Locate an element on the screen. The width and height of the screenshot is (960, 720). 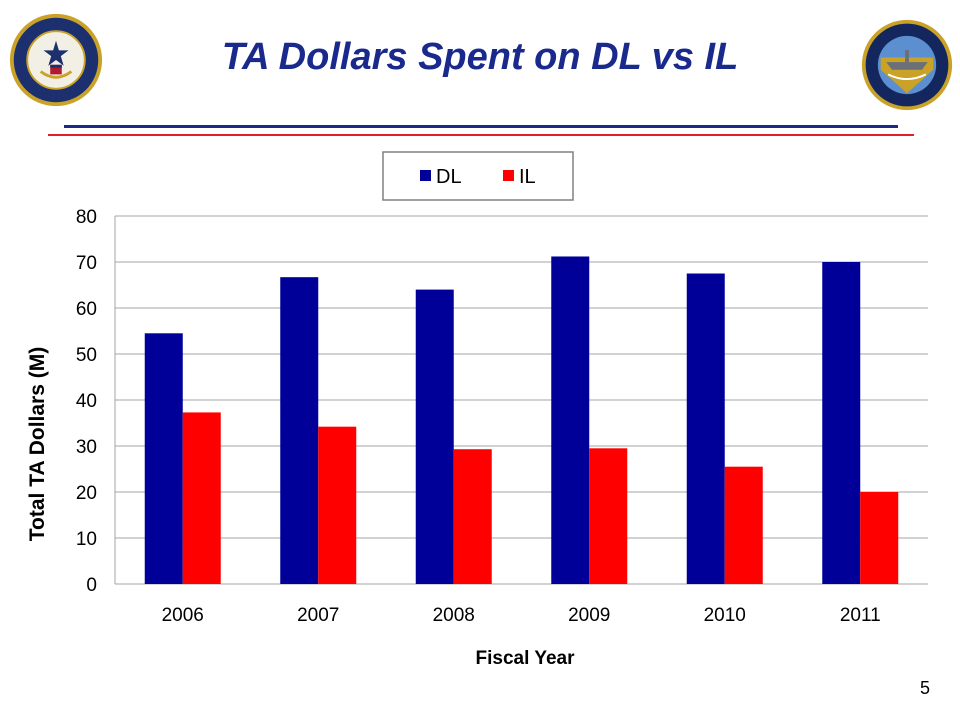
bar-dl-2008 is located at coordinates (434, 436).